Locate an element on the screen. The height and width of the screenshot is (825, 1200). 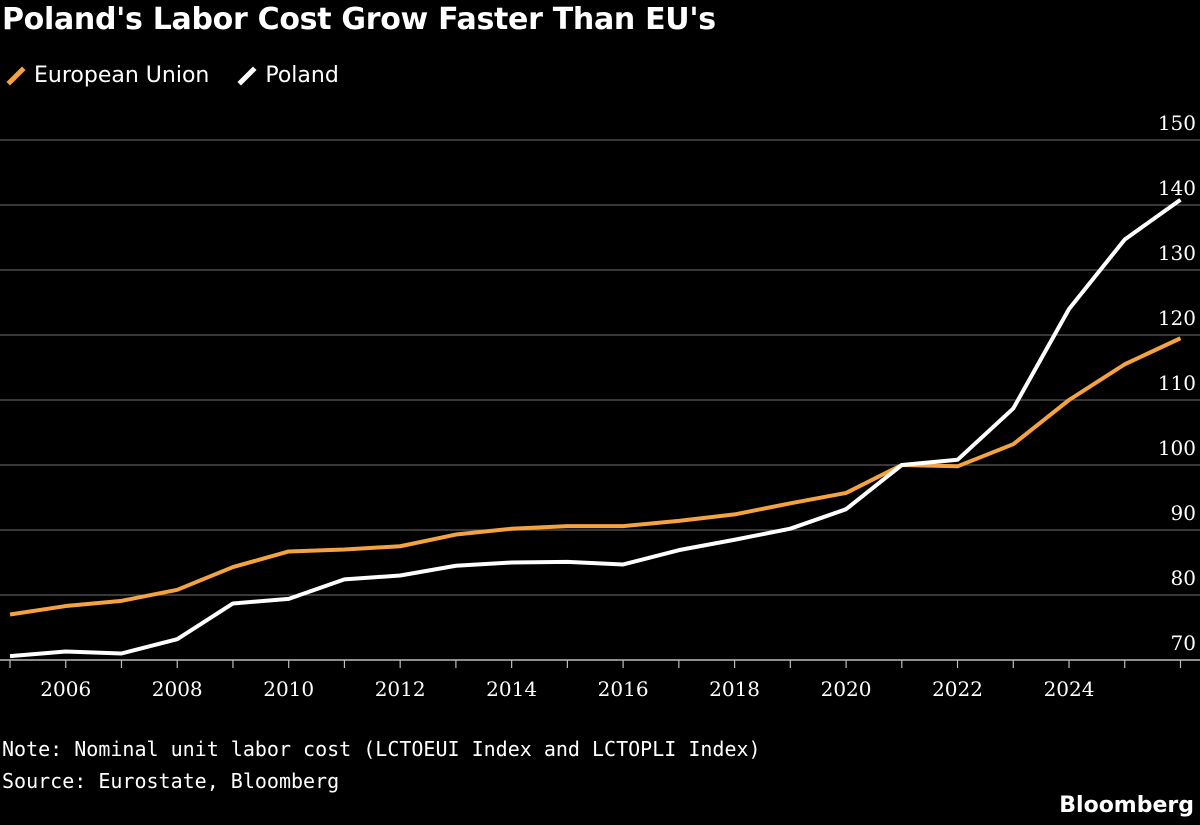
x-tick-label-2024: 2024 is located at coordinates (1069, 689).